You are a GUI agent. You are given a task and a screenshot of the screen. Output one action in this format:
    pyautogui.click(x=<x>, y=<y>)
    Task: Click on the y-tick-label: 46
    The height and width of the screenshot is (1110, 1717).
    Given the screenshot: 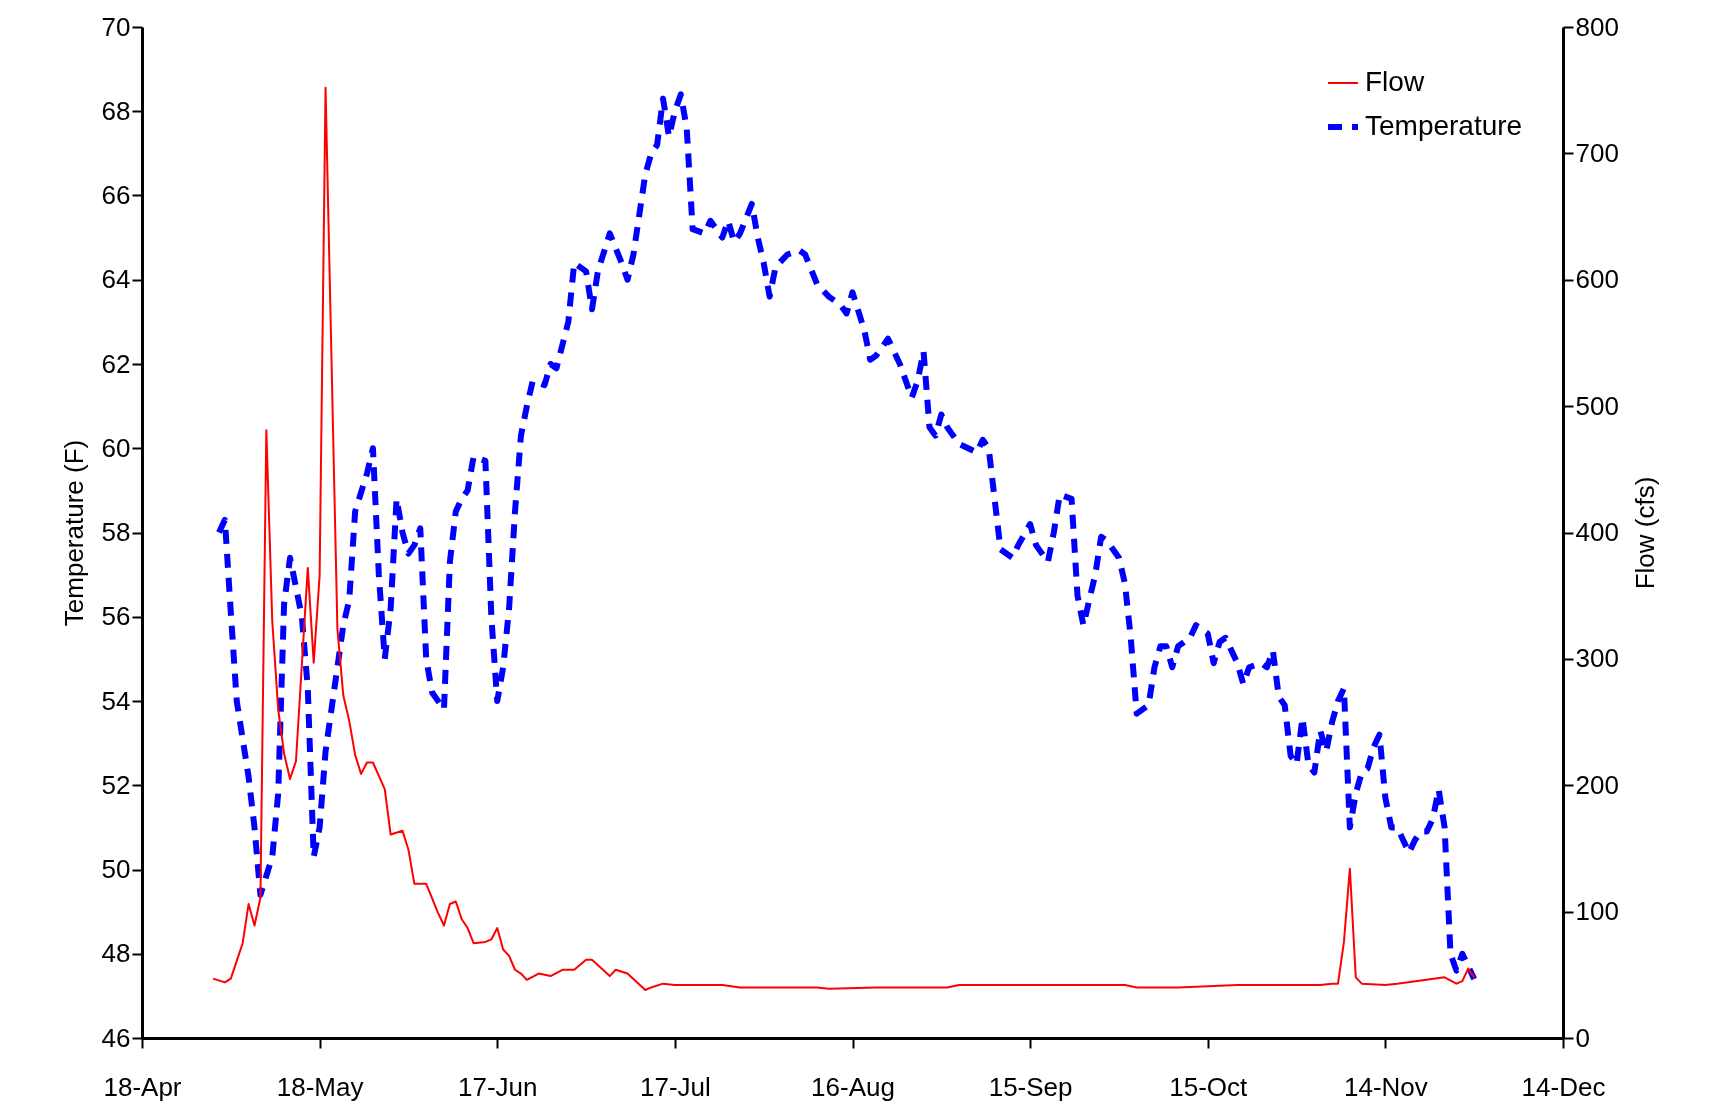 What is the action you would take?
    pyautogui.click(x=116, y=1037)
    